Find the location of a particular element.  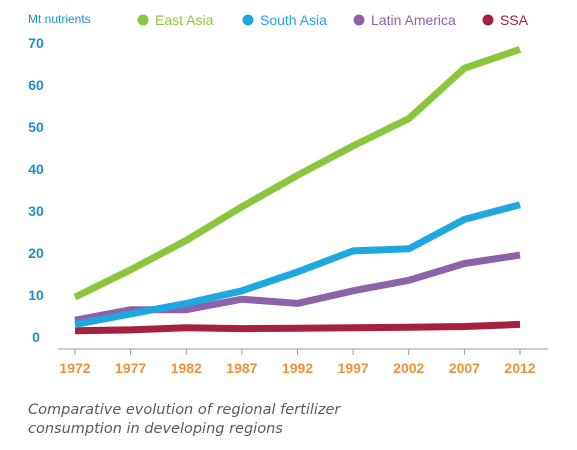

legend-label: East Asia is located at coordinates (184, 20).